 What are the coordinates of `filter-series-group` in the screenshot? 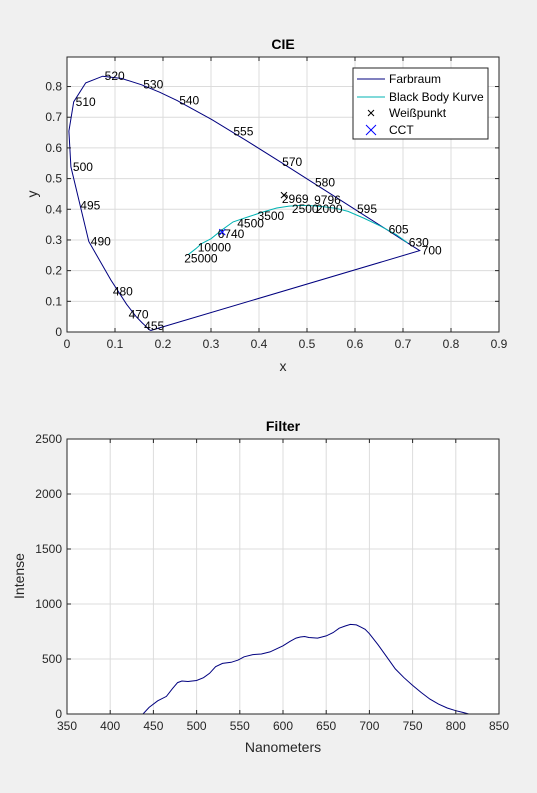 It's located at (283, 669).